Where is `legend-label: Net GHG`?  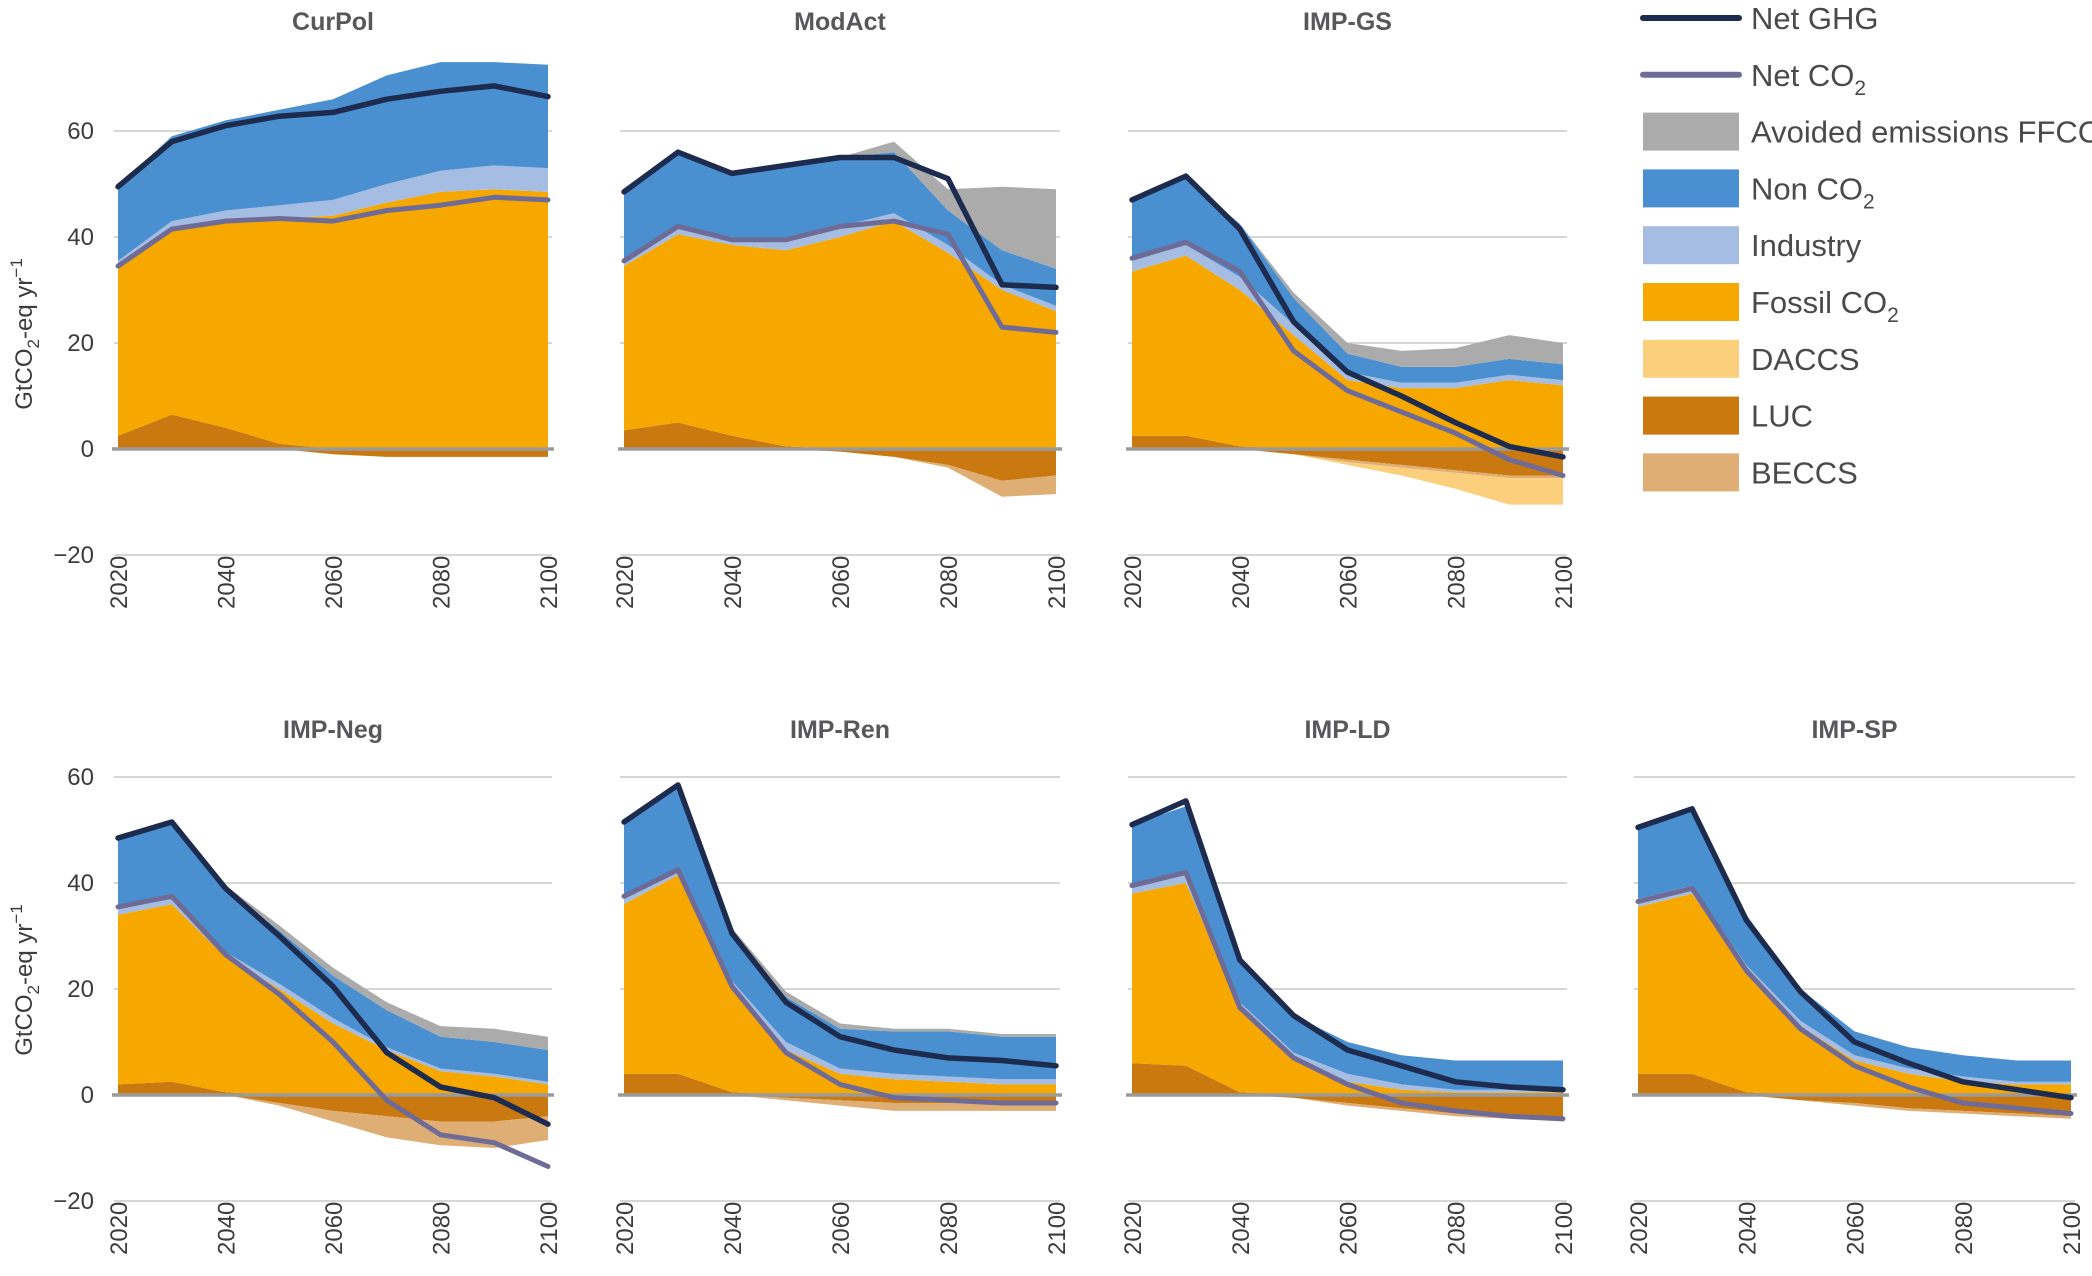 legend-label: Net GHG is located at coordinates (1814, 18).